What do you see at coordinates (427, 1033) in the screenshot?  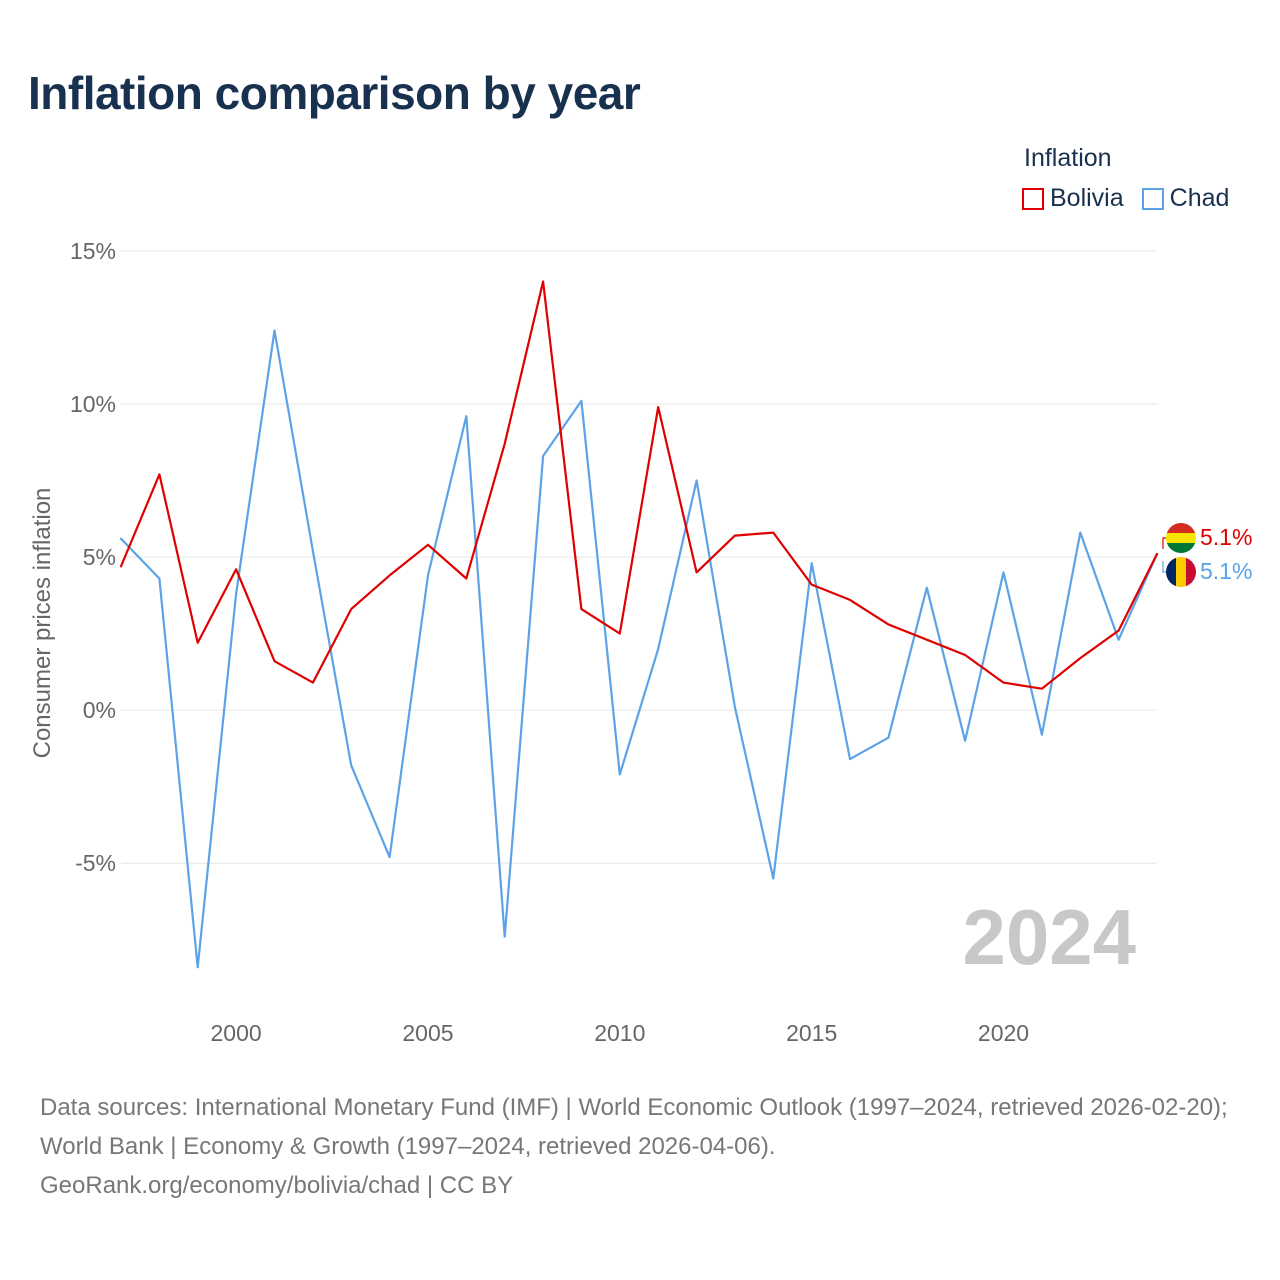 I see `x-tick-label: 2005` at bounding box center [427, 1033].